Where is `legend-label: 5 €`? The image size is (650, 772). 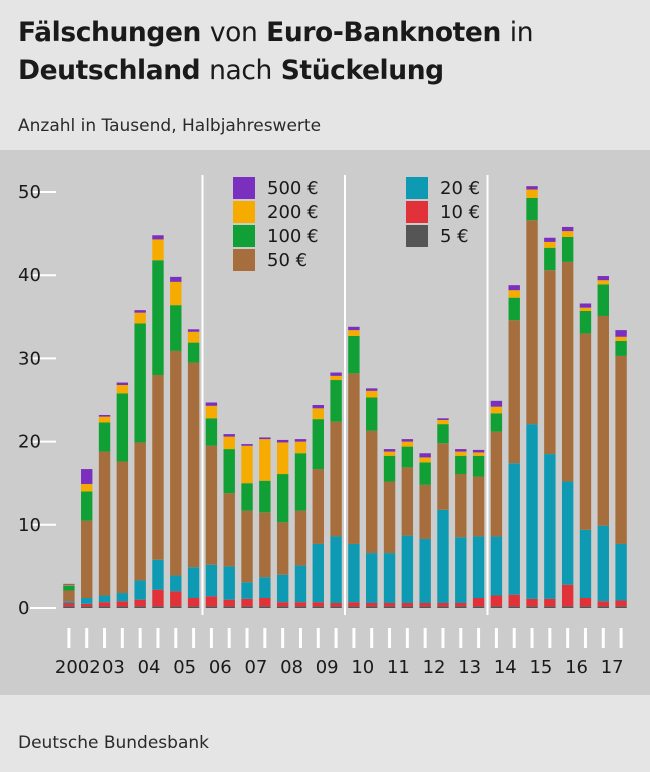
legend-label: 5 € is located at coordinates (454, 236).